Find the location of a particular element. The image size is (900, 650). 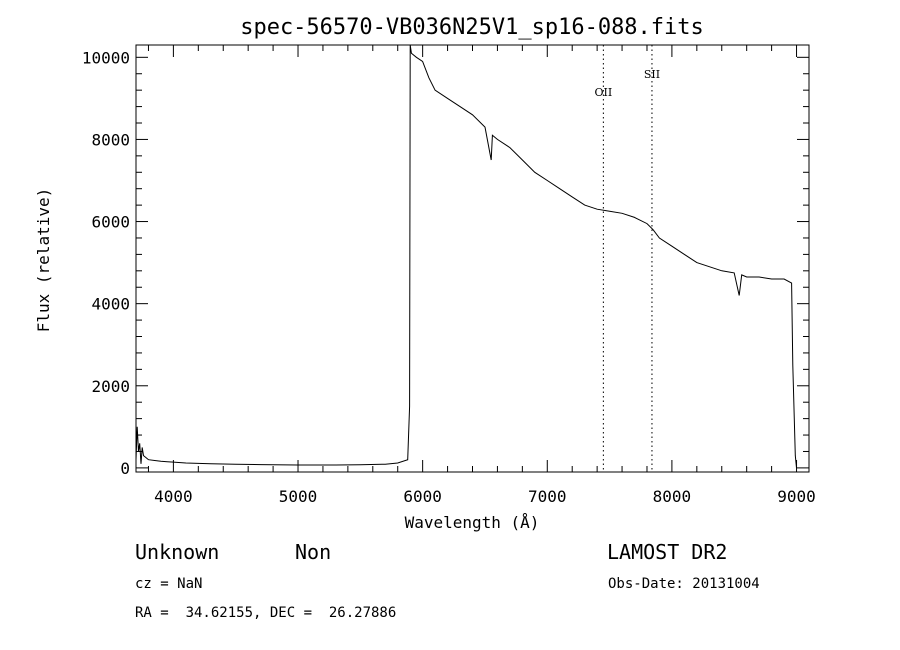

ra-dec-coordinates: RA = 34.62155, DEC = 26.27886 is located at coordinates (266, 613).